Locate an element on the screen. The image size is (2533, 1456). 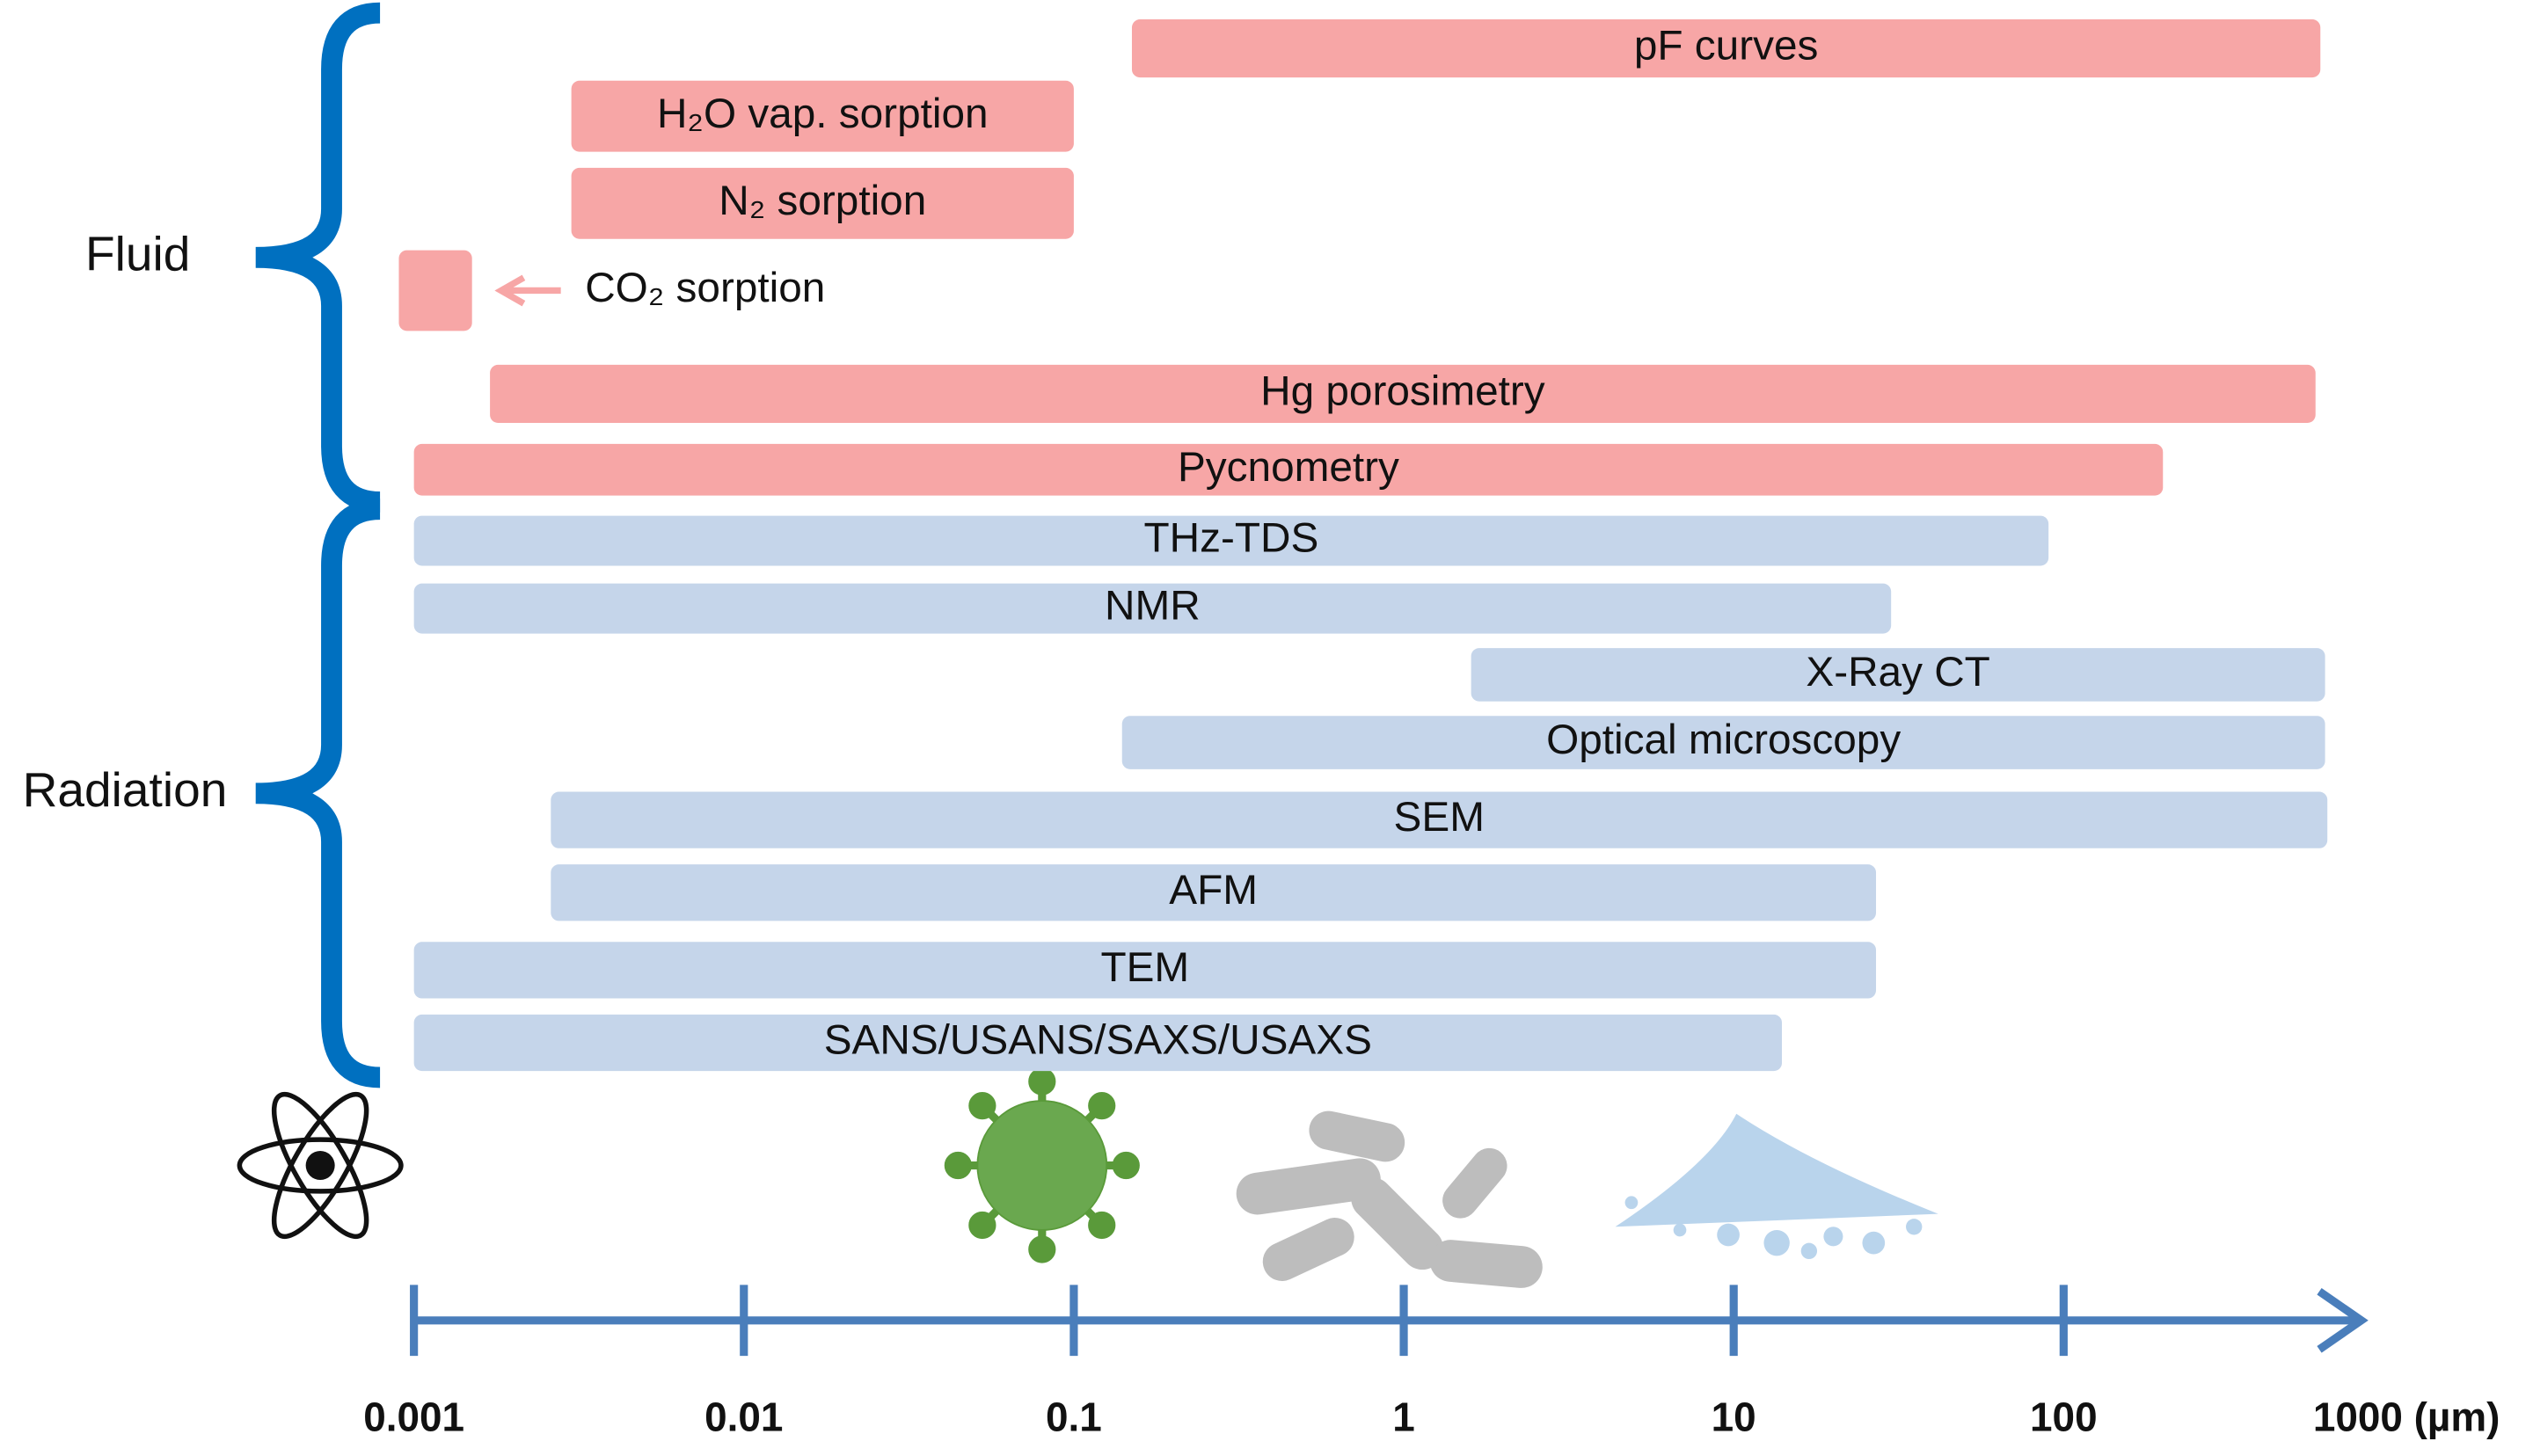
bar-label: THz-TDS is located at coordinates (1230, 538).